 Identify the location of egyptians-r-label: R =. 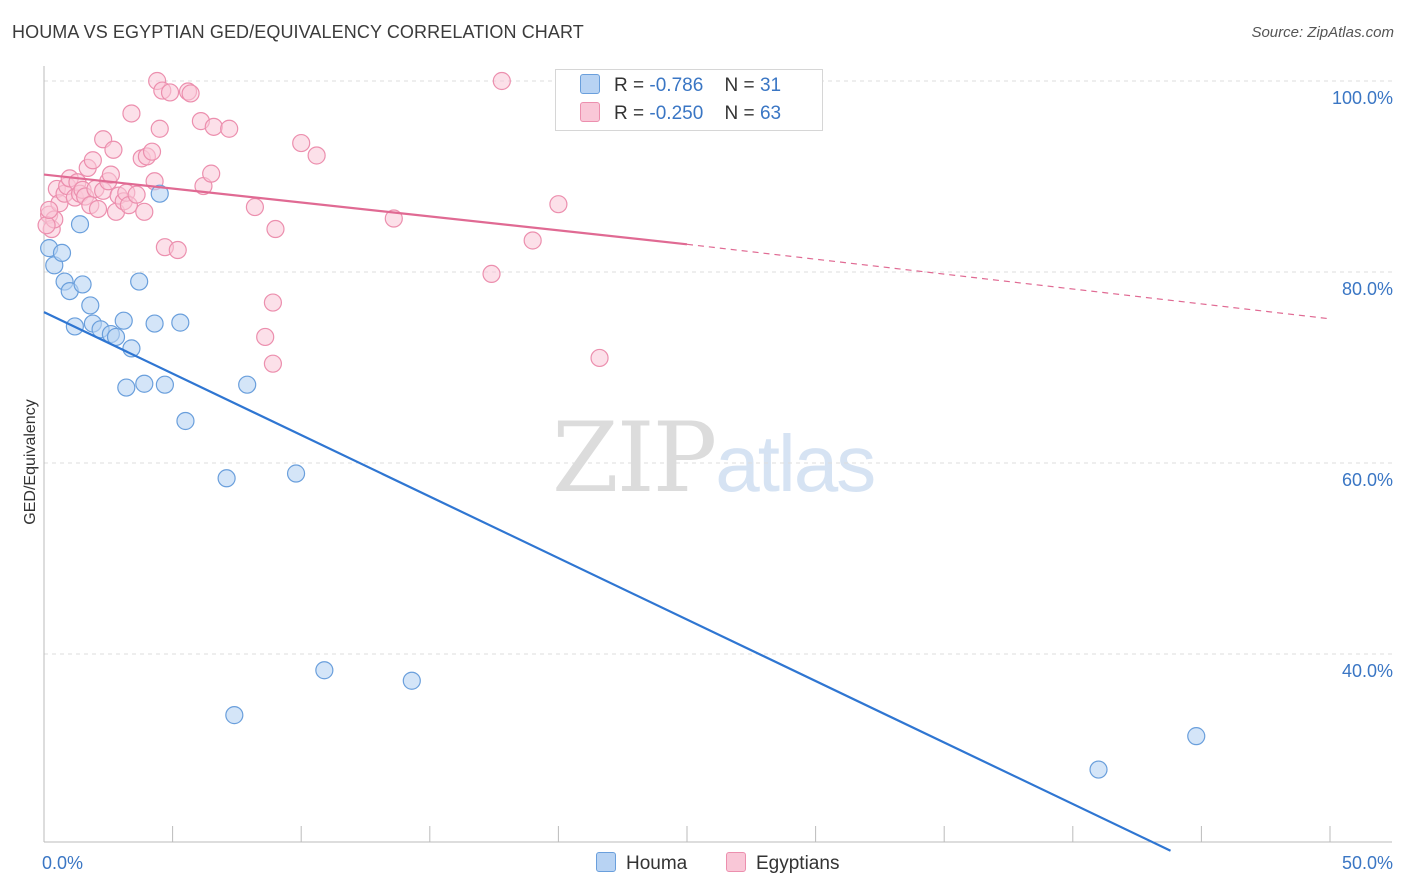
(629, 113).